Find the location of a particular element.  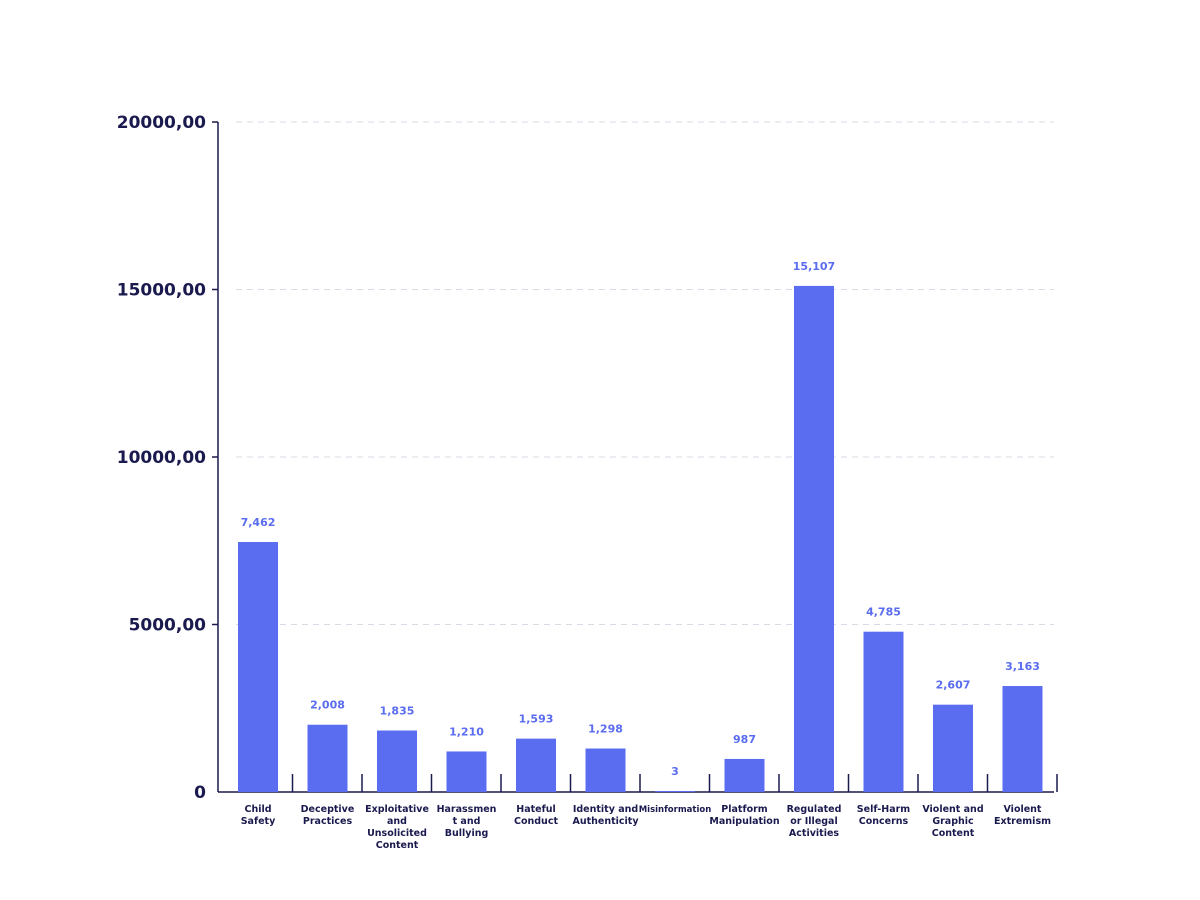

x-tick-label: Misinformation is located at coordinates (675, 810).